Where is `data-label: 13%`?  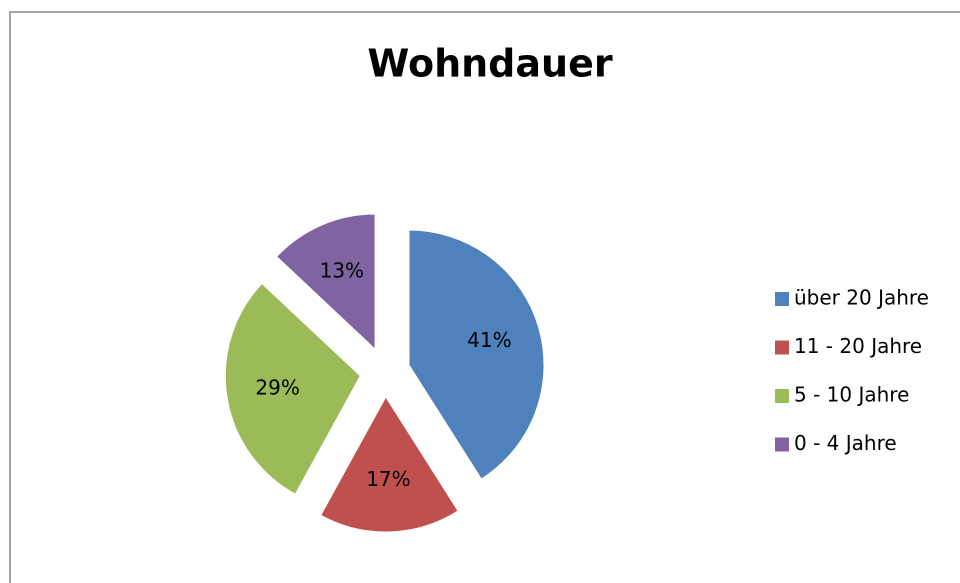
data-label: 13% is located at coordinates (342, 271).